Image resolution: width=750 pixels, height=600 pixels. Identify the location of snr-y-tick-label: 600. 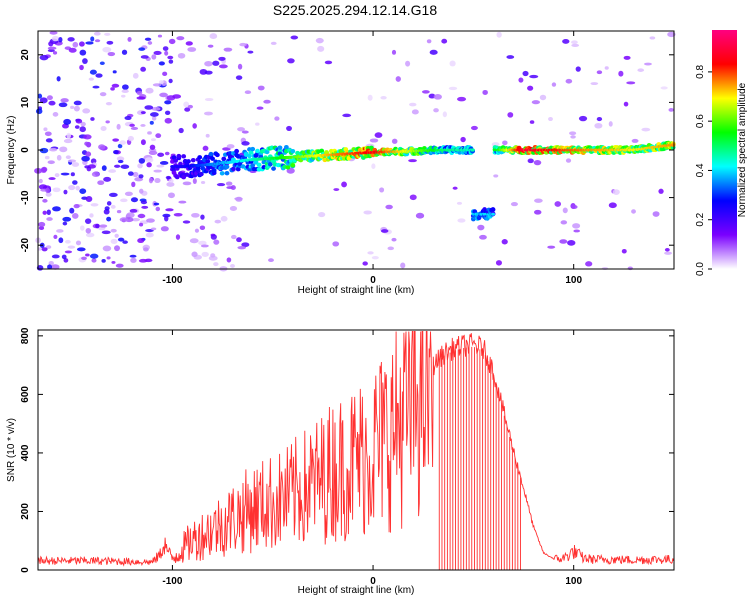
(25, 394).